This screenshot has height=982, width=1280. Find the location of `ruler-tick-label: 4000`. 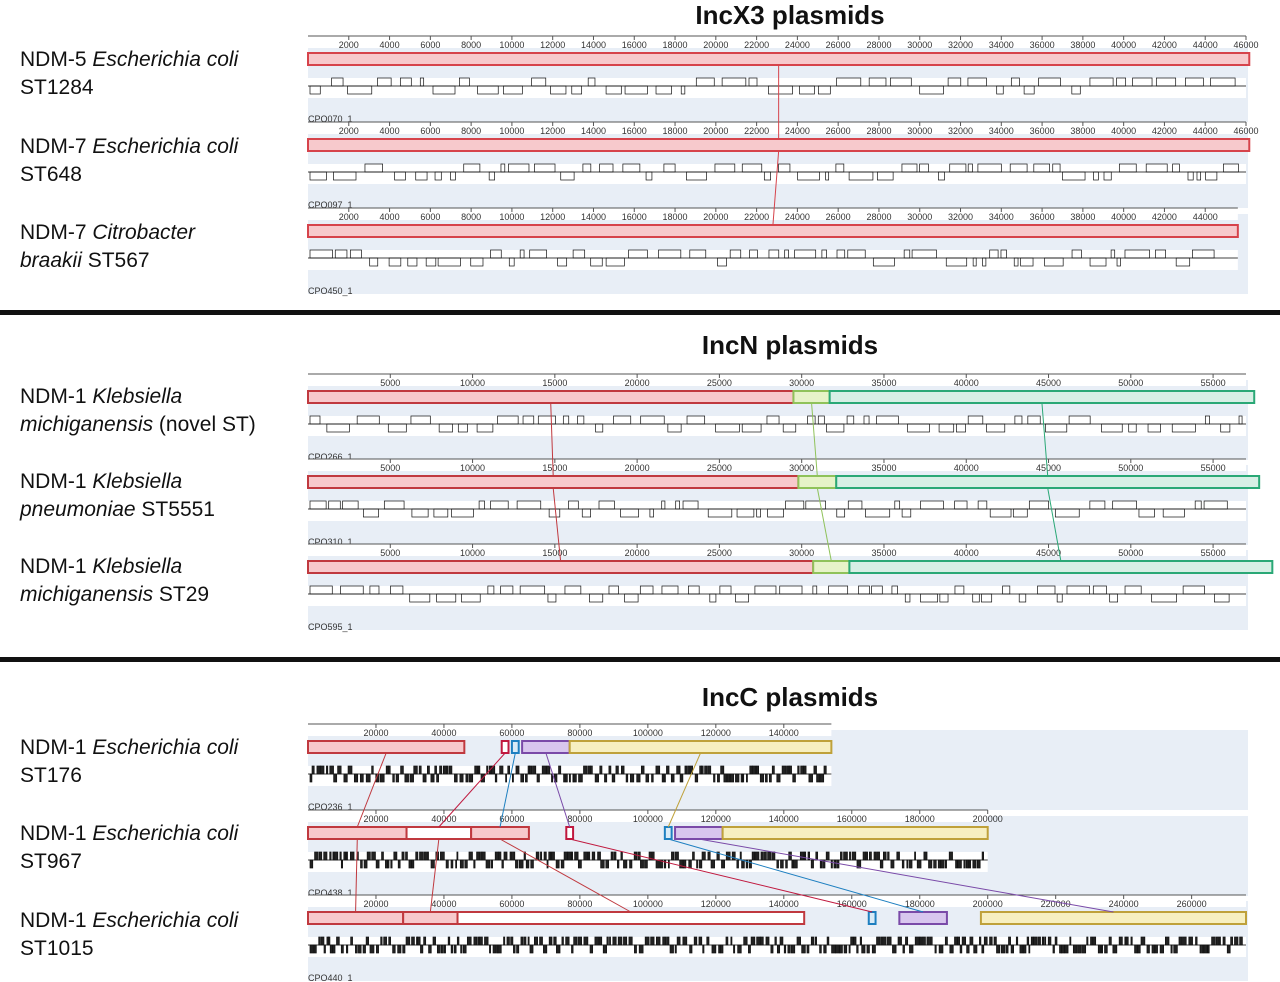

ruler-tick-label: 4000 is located at coordinates (390, 45).